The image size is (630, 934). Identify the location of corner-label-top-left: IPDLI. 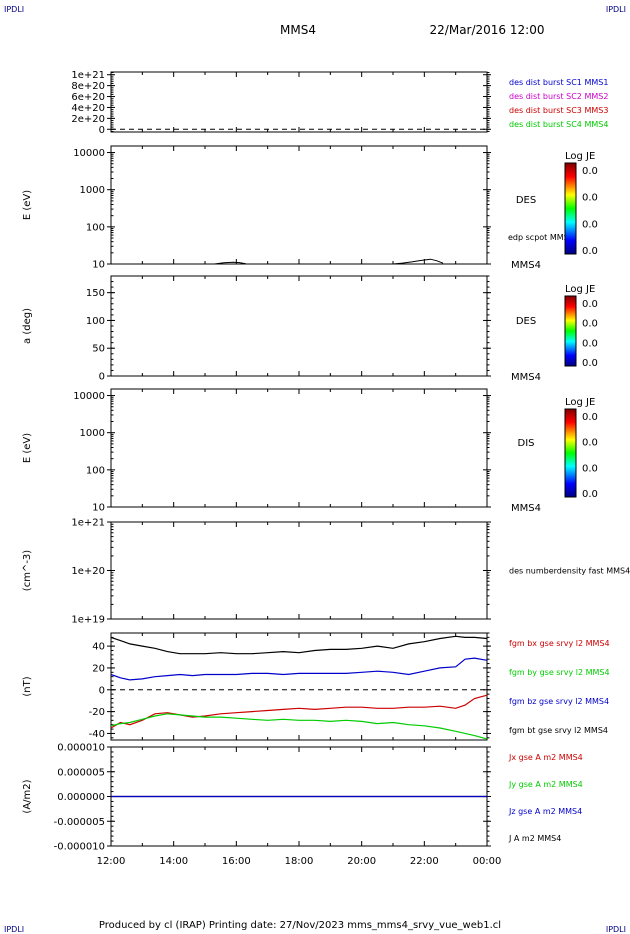
(14, 9).